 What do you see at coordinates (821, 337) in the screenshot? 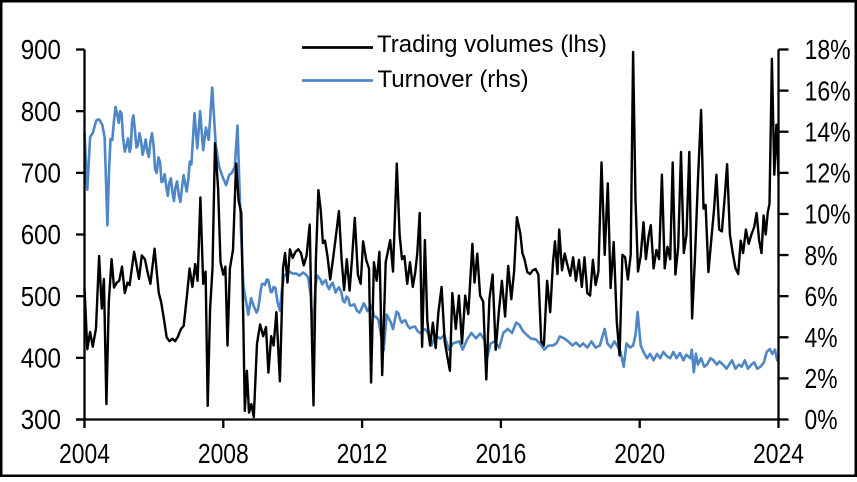
I see `svg-text: 4%` at bounding box center [821, 337].